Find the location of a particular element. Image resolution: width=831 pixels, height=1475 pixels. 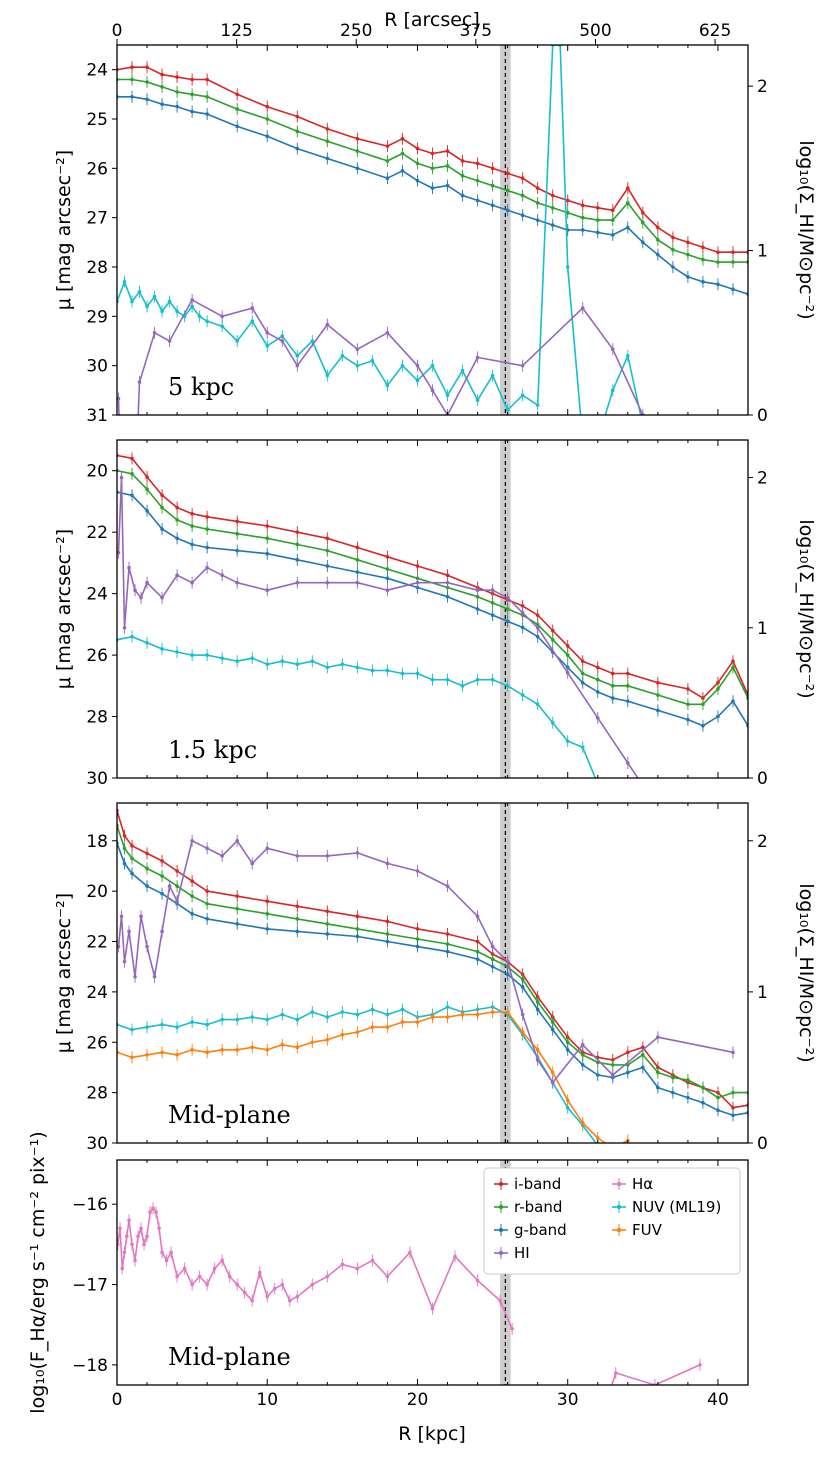

y-tick-label-5: 29 is located at coordinates (97, 317).